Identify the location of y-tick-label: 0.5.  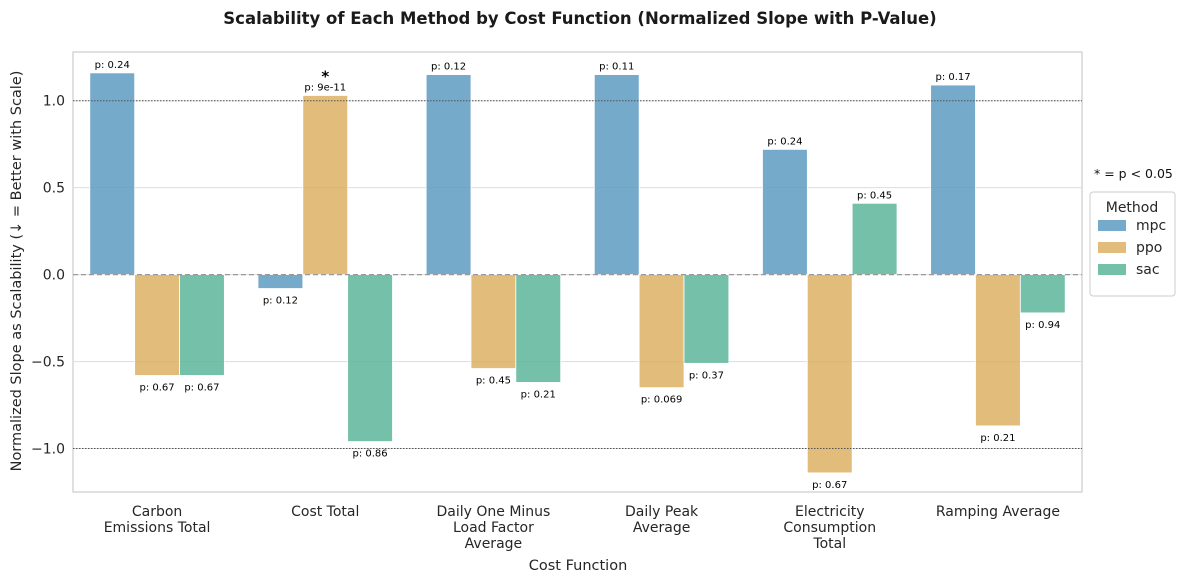
(54, 189).